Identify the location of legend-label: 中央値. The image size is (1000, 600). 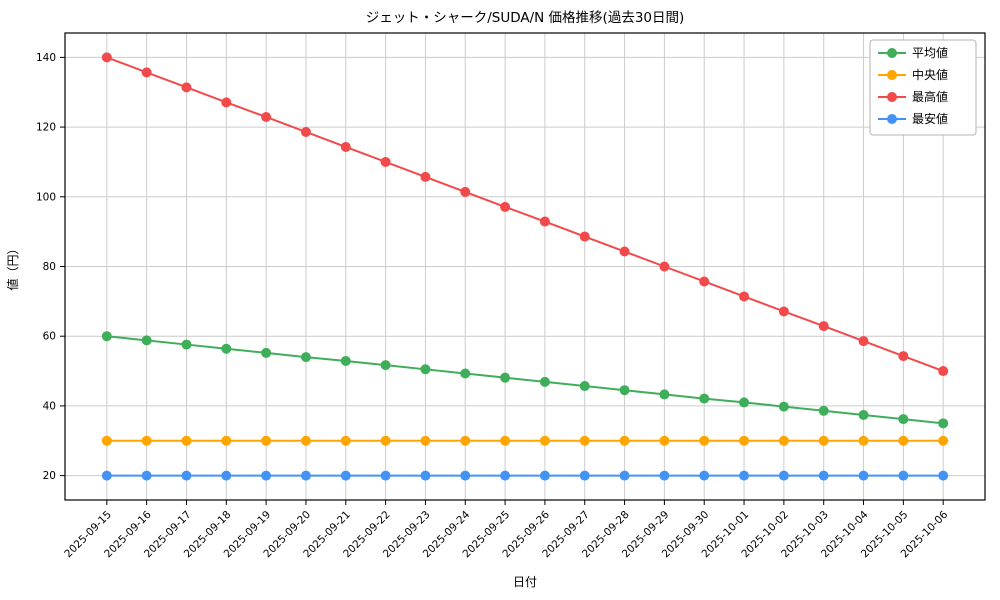
(930, 74).